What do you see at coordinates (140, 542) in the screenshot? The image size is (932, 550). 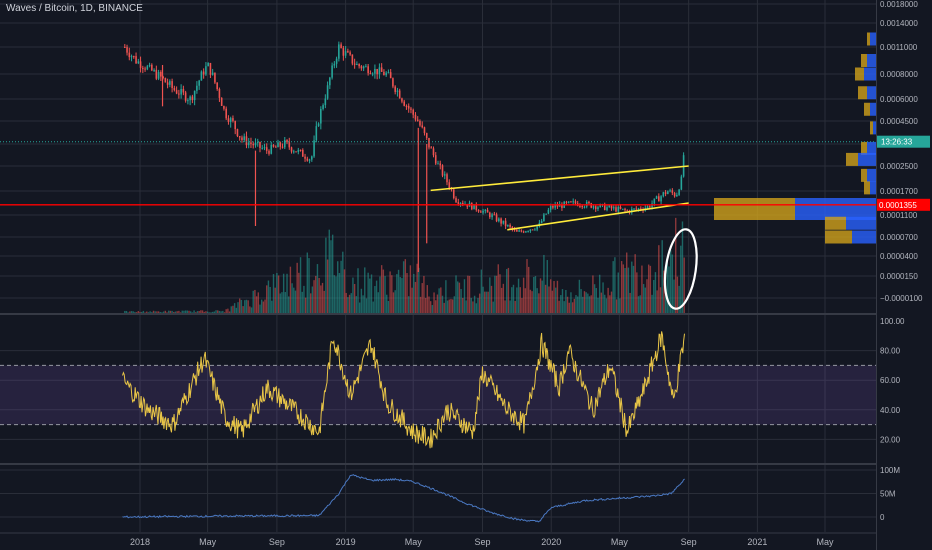 I see `time-tick-label: 2018` at bounding box center [140, 542].